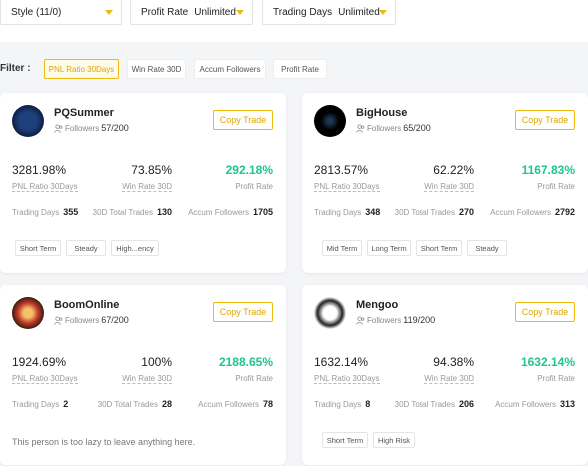 This screenshot has height=466, width=588. Describe the element at coordinates (156, 69) in the screenshot. I see `filter-chip: Win Rate 30D` at that location.